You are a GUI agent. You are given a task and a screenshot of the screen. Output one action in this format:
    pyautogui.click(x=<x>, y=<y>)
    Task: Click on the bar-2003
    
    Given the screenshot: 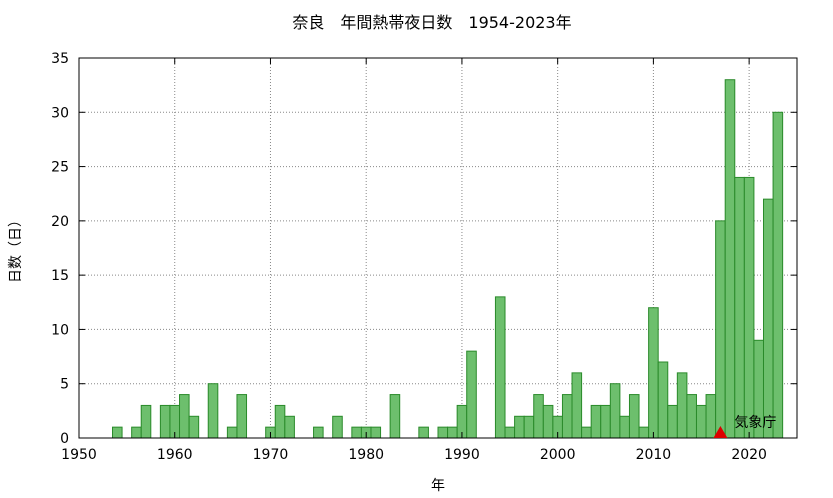 What is the action you would take?
    pyautogui.click(x=586, y=432)
    